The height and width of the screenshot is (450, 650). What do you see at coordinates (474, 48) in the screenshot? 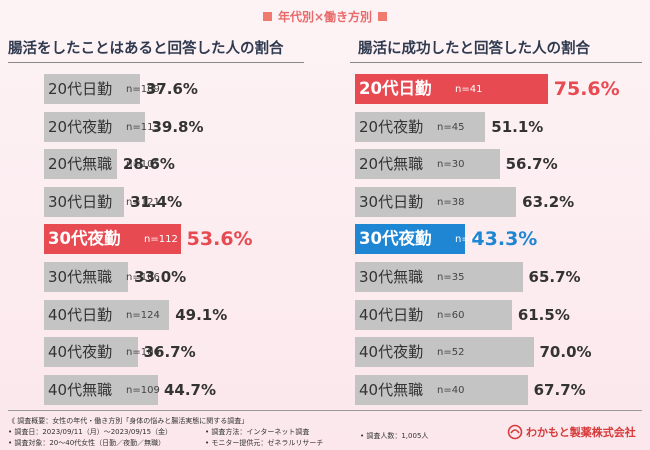
I see `right-chart-title: 腸活に成功したと回答した人の割合` at bounding box center [474, 48].